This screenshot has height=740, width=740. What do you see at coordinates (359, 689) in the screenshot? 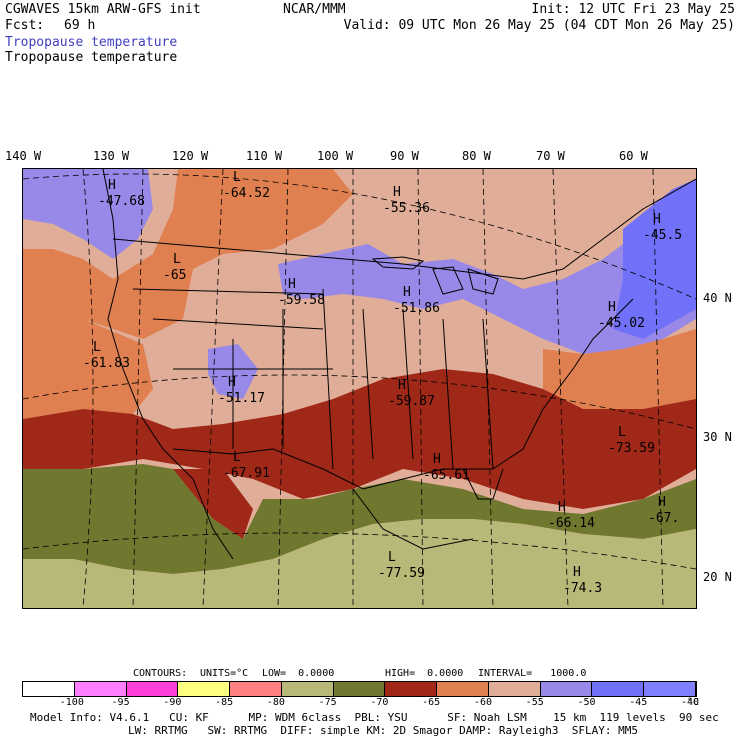
I see `colorbar` at bounding box center [359, 689].